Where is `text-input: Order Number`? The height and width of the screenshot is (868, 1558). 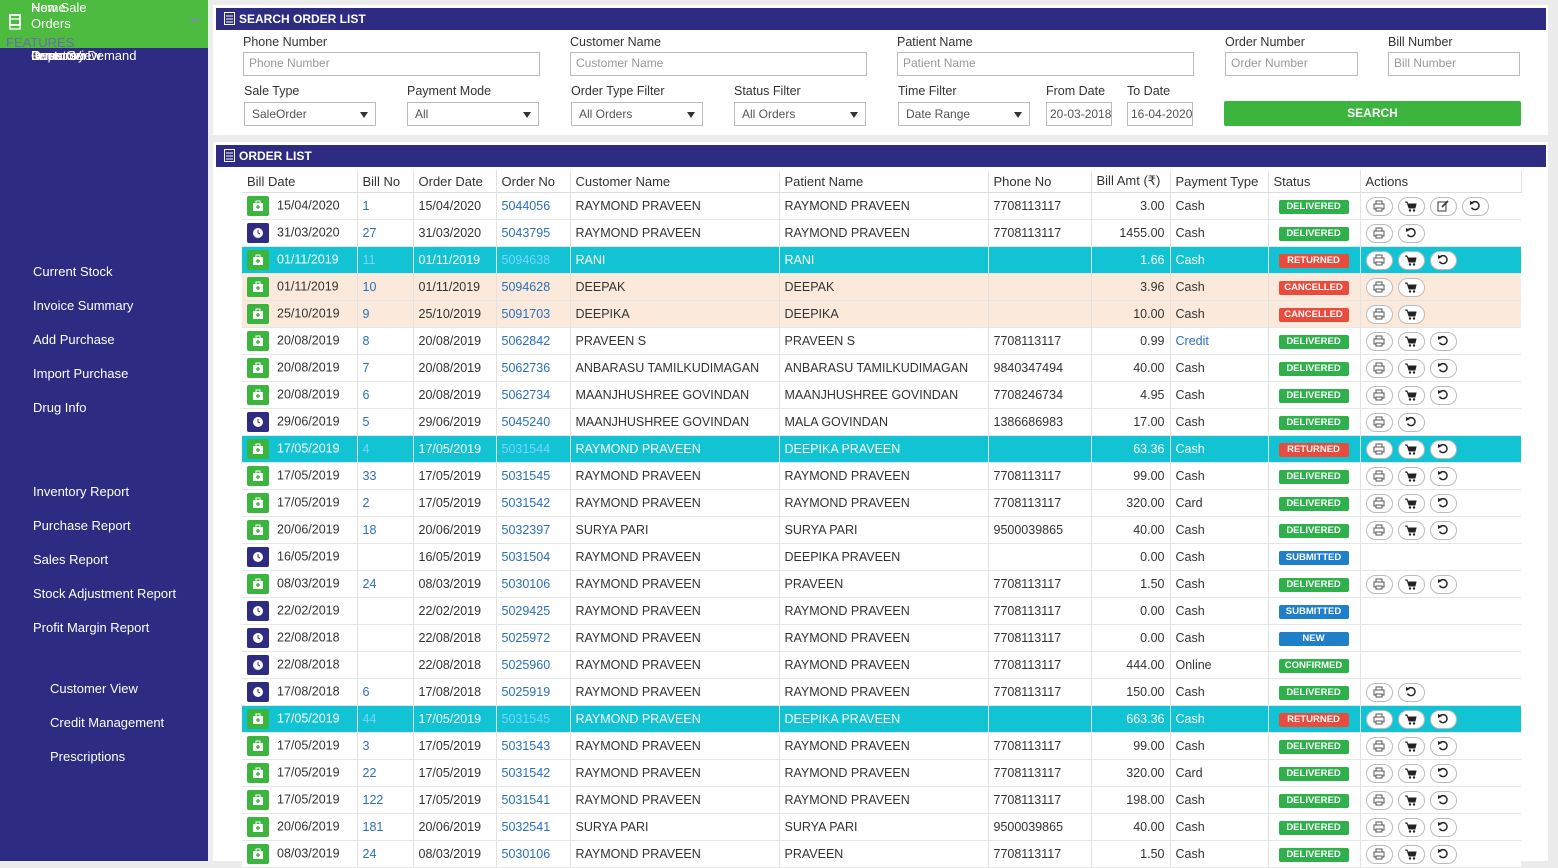
text-input: Order Number is located at coordinates (1291, 64).